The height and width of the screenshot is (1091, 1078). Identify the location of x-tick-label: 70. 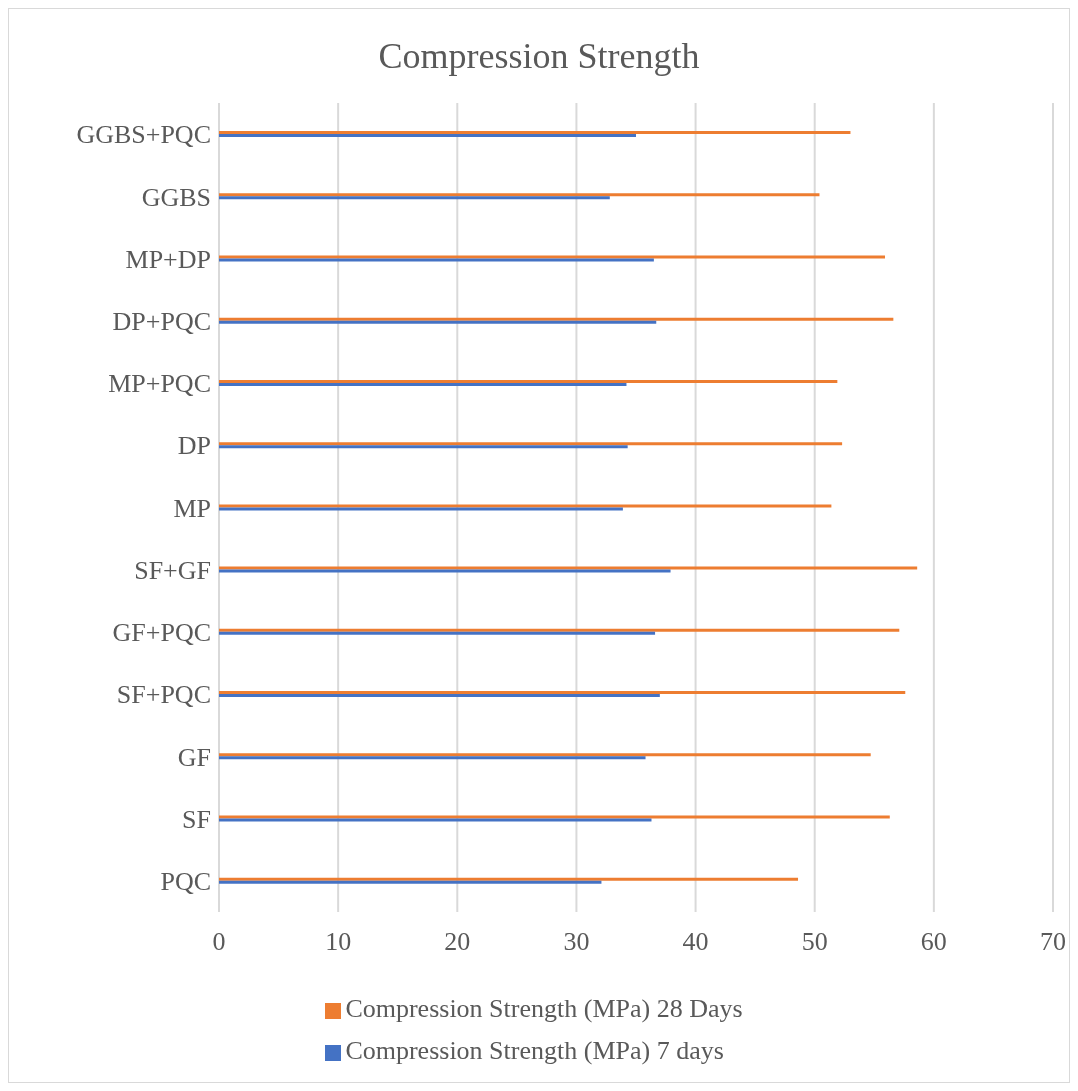
(1053, 942).